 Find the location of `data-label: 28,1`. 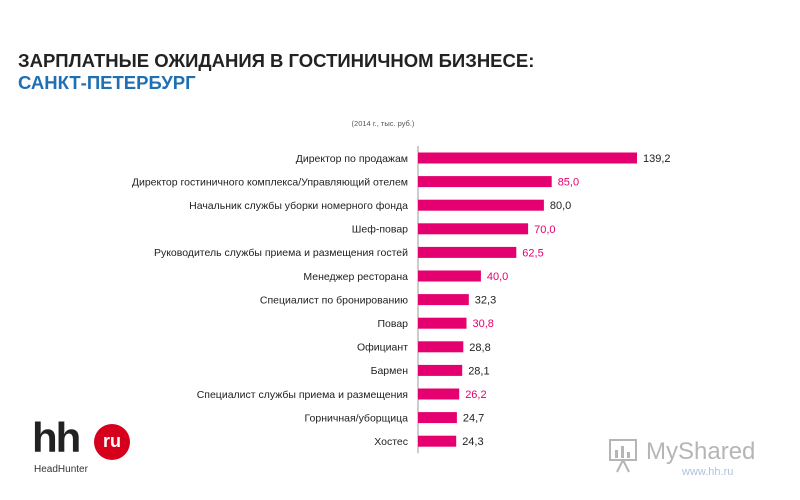

data-label: 28,1 is located at coordinates (478, 371).